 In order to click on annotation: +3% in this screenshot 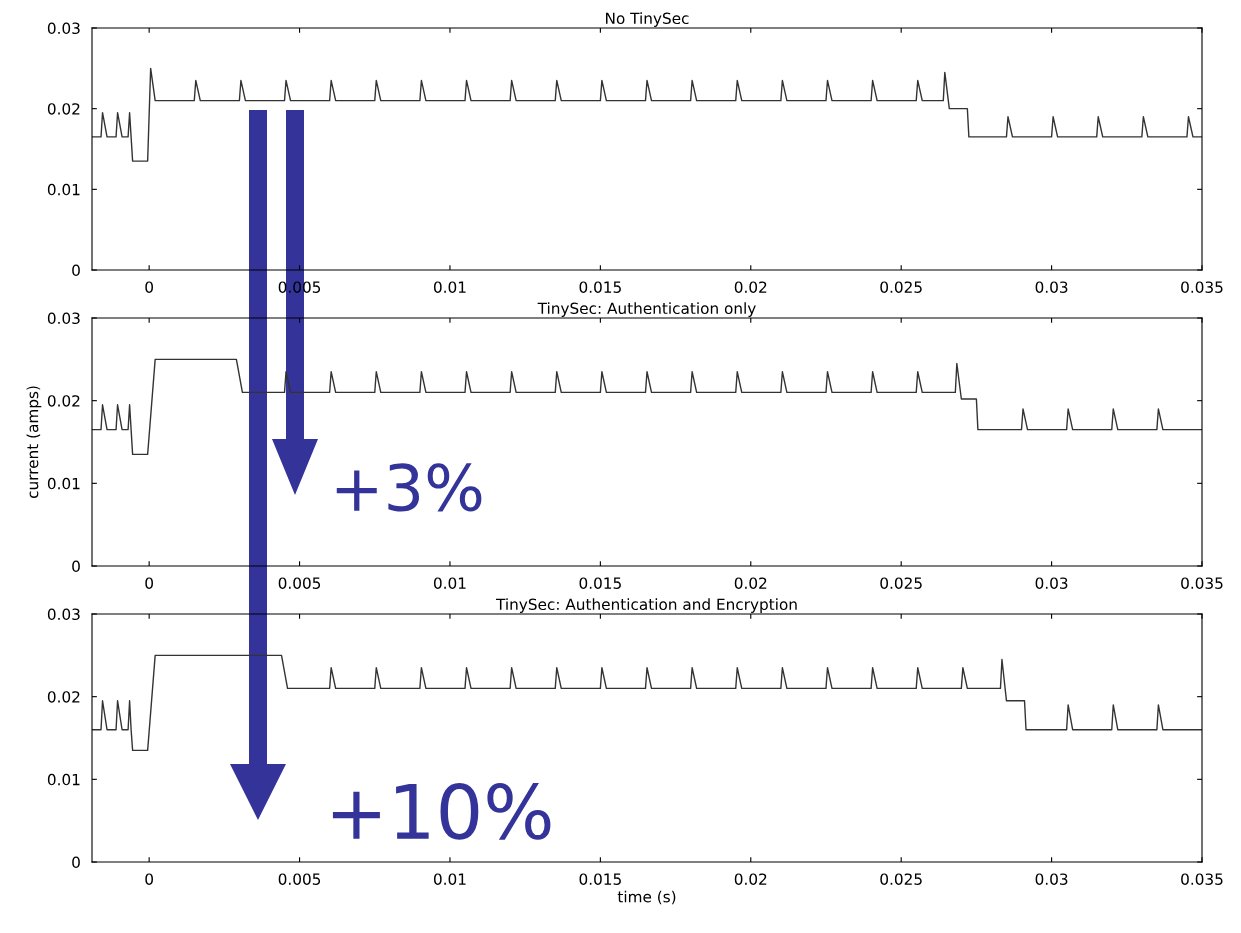, I will do `click(409, 487)`.